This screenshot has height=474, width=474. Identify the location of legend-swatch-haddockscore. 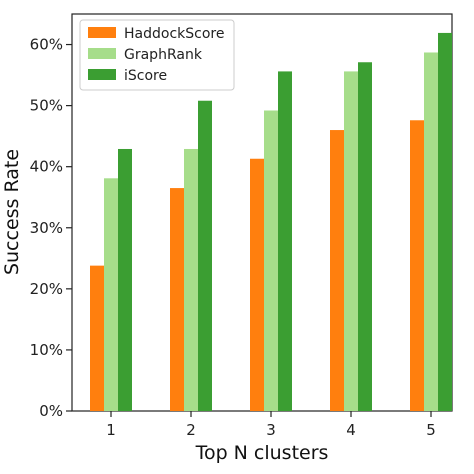
(102, 32).